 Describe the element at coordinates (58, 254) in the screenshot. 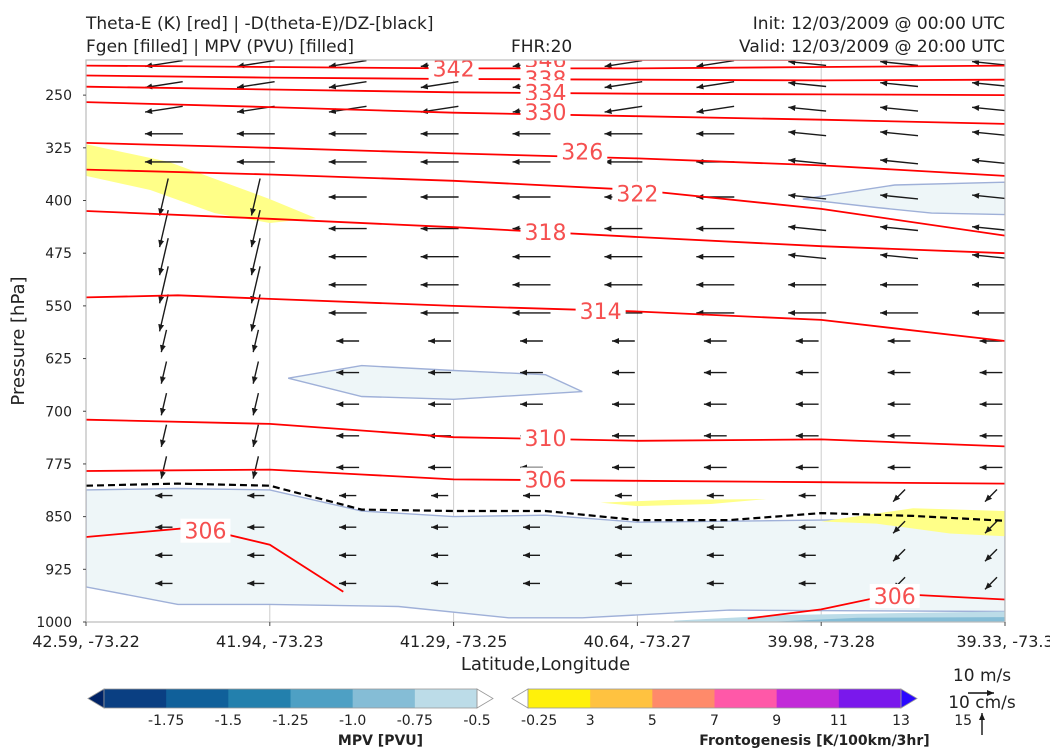

I see `y-tick-label: 475` at that location.